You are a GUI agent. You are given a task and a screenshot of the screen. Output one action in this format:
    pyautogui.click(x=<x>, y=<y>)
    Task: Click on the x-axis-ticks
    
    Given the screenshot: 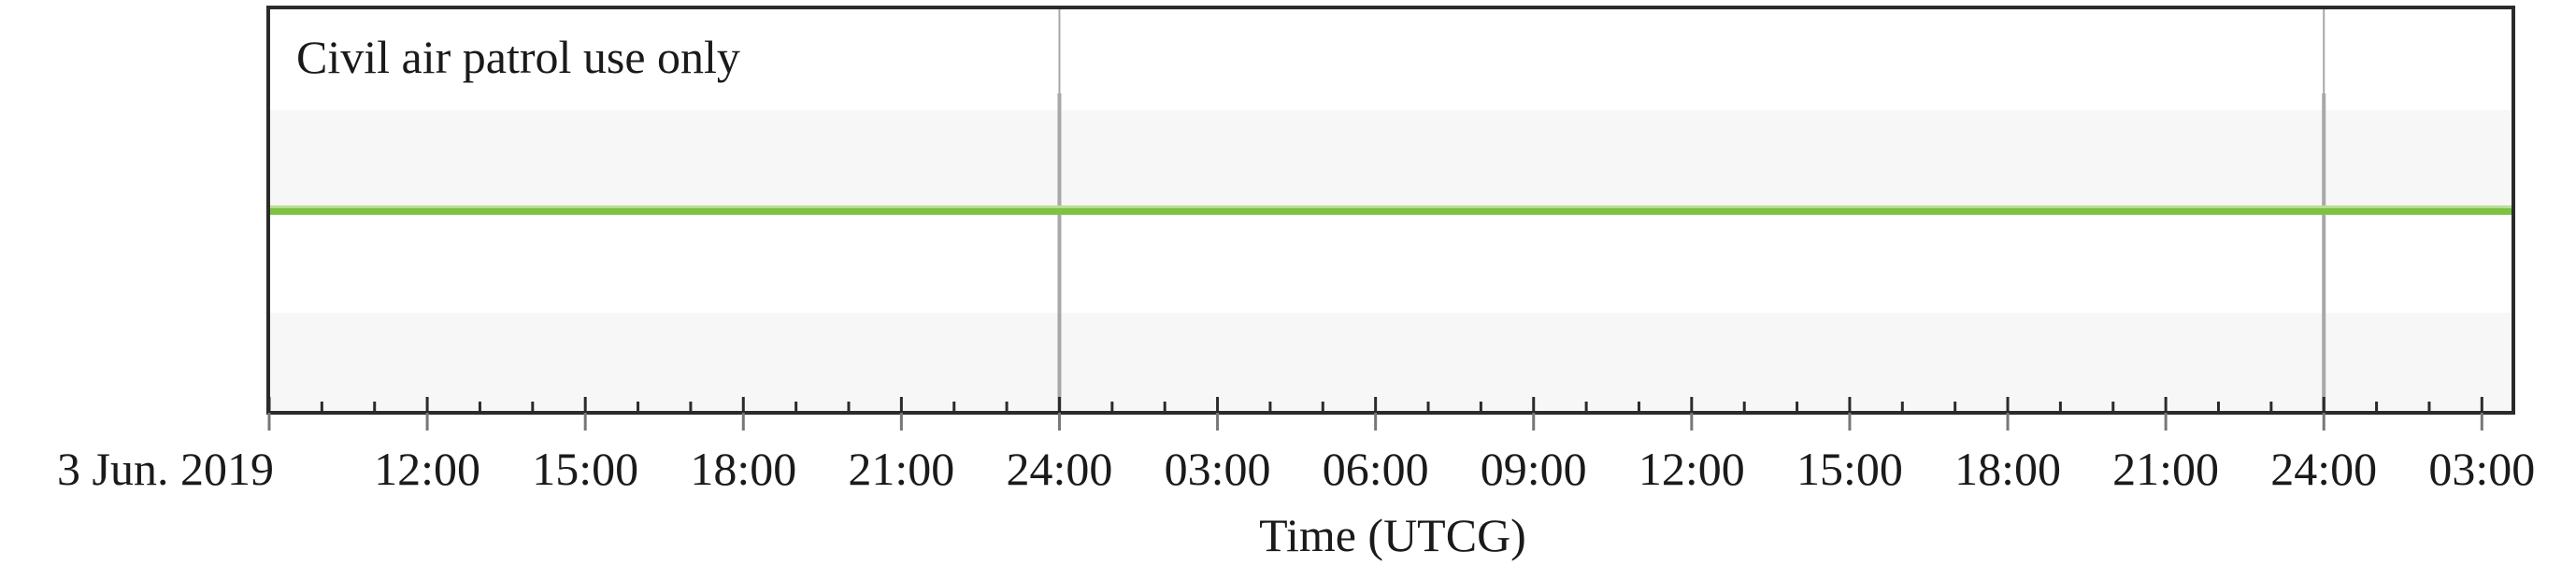 What is the action you would take?
    pyautogui.click(x=1375, y=414)
    